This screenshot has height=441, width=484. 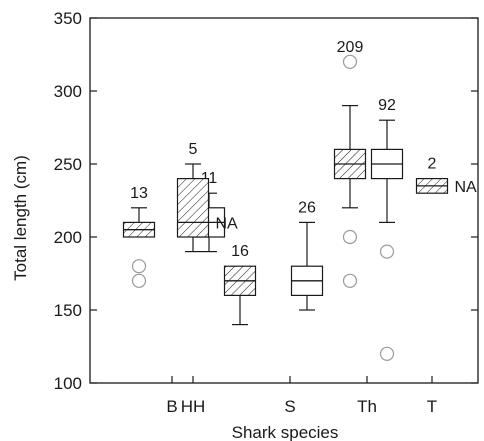 What do you see at coordinates (387, 229) in the screenshot?
I see `box-th-plain: 92` at bounding box center [387, 229].